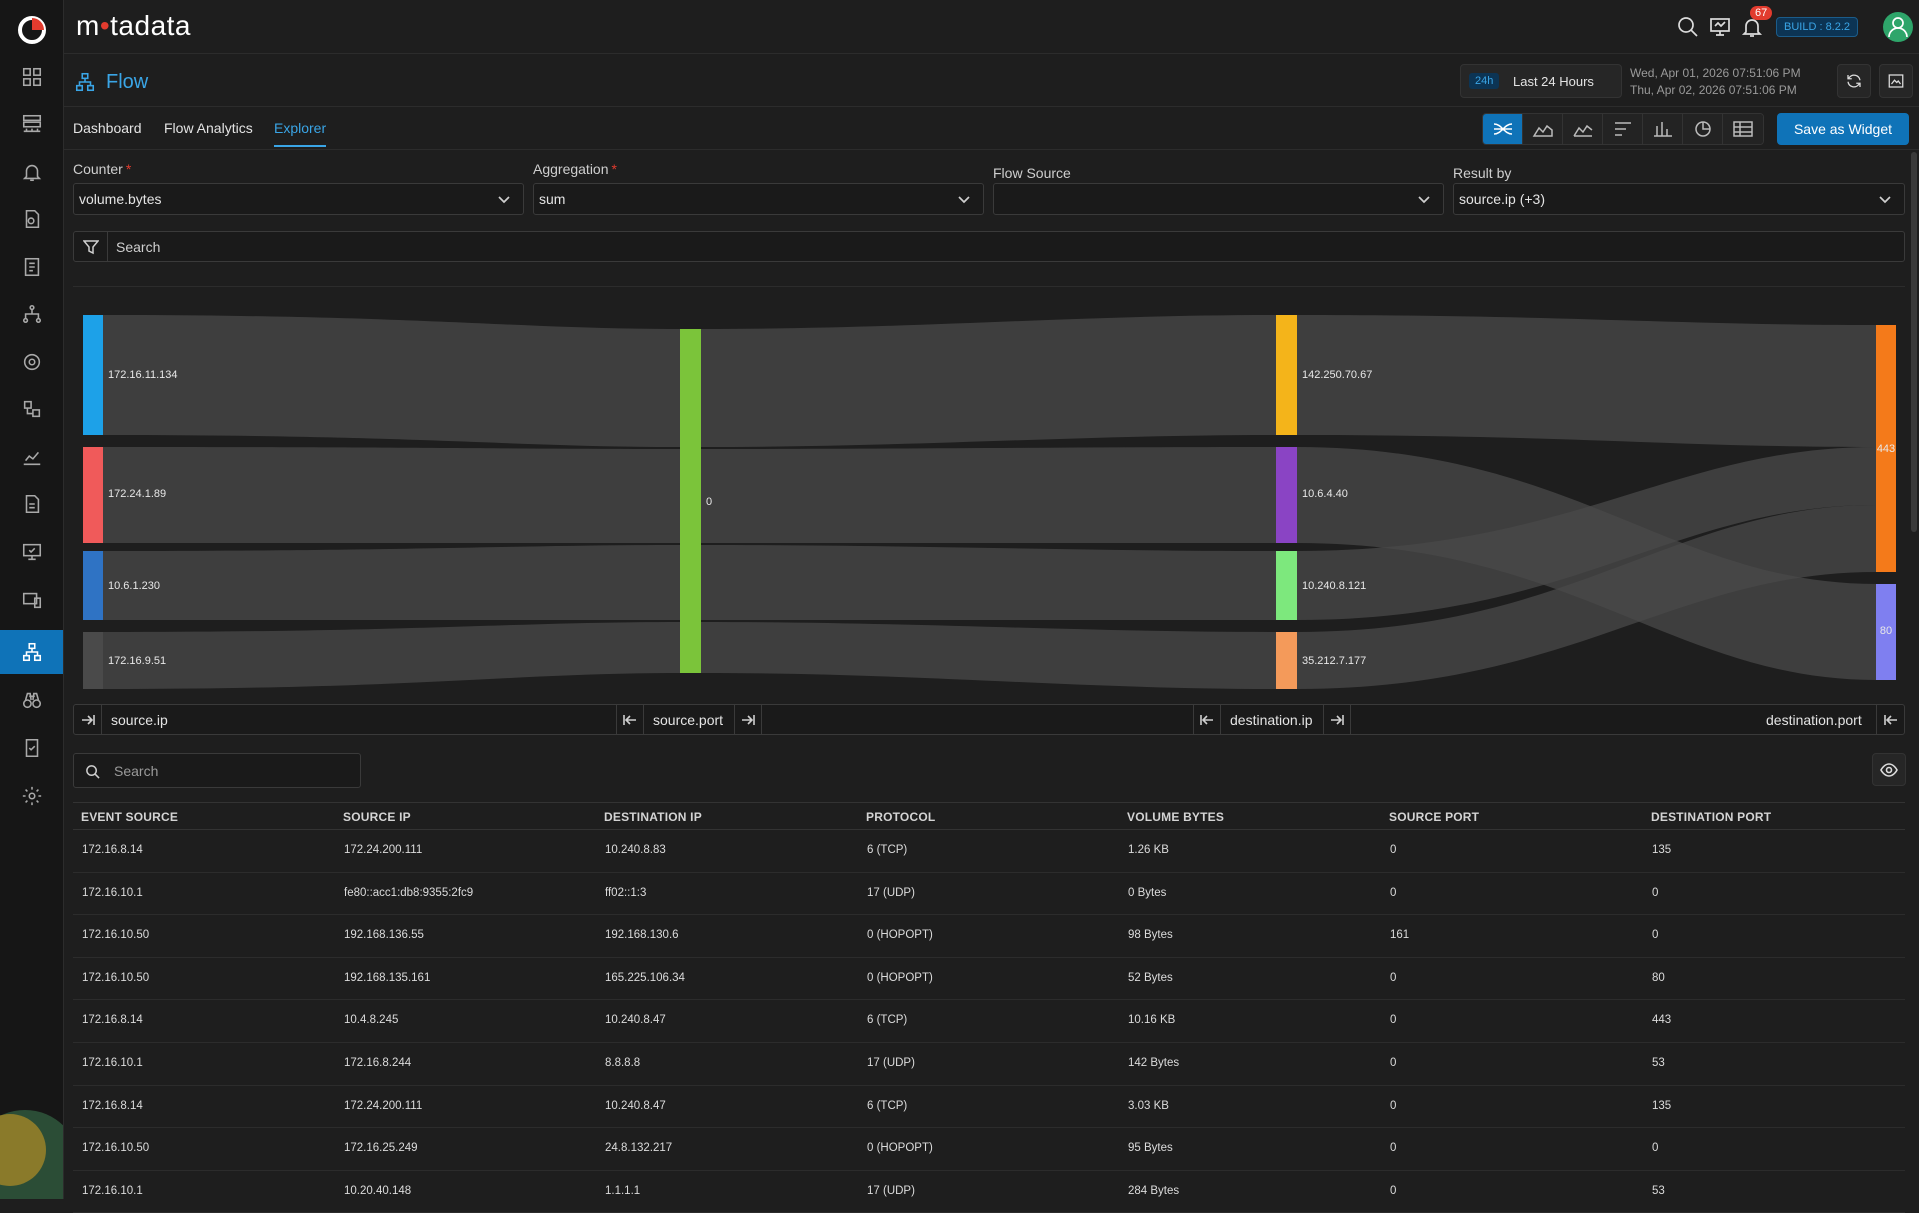  Describe the element at coordinates (137, 494) in the screenshot. I see `node-label: 172.24.1.89` at that location.